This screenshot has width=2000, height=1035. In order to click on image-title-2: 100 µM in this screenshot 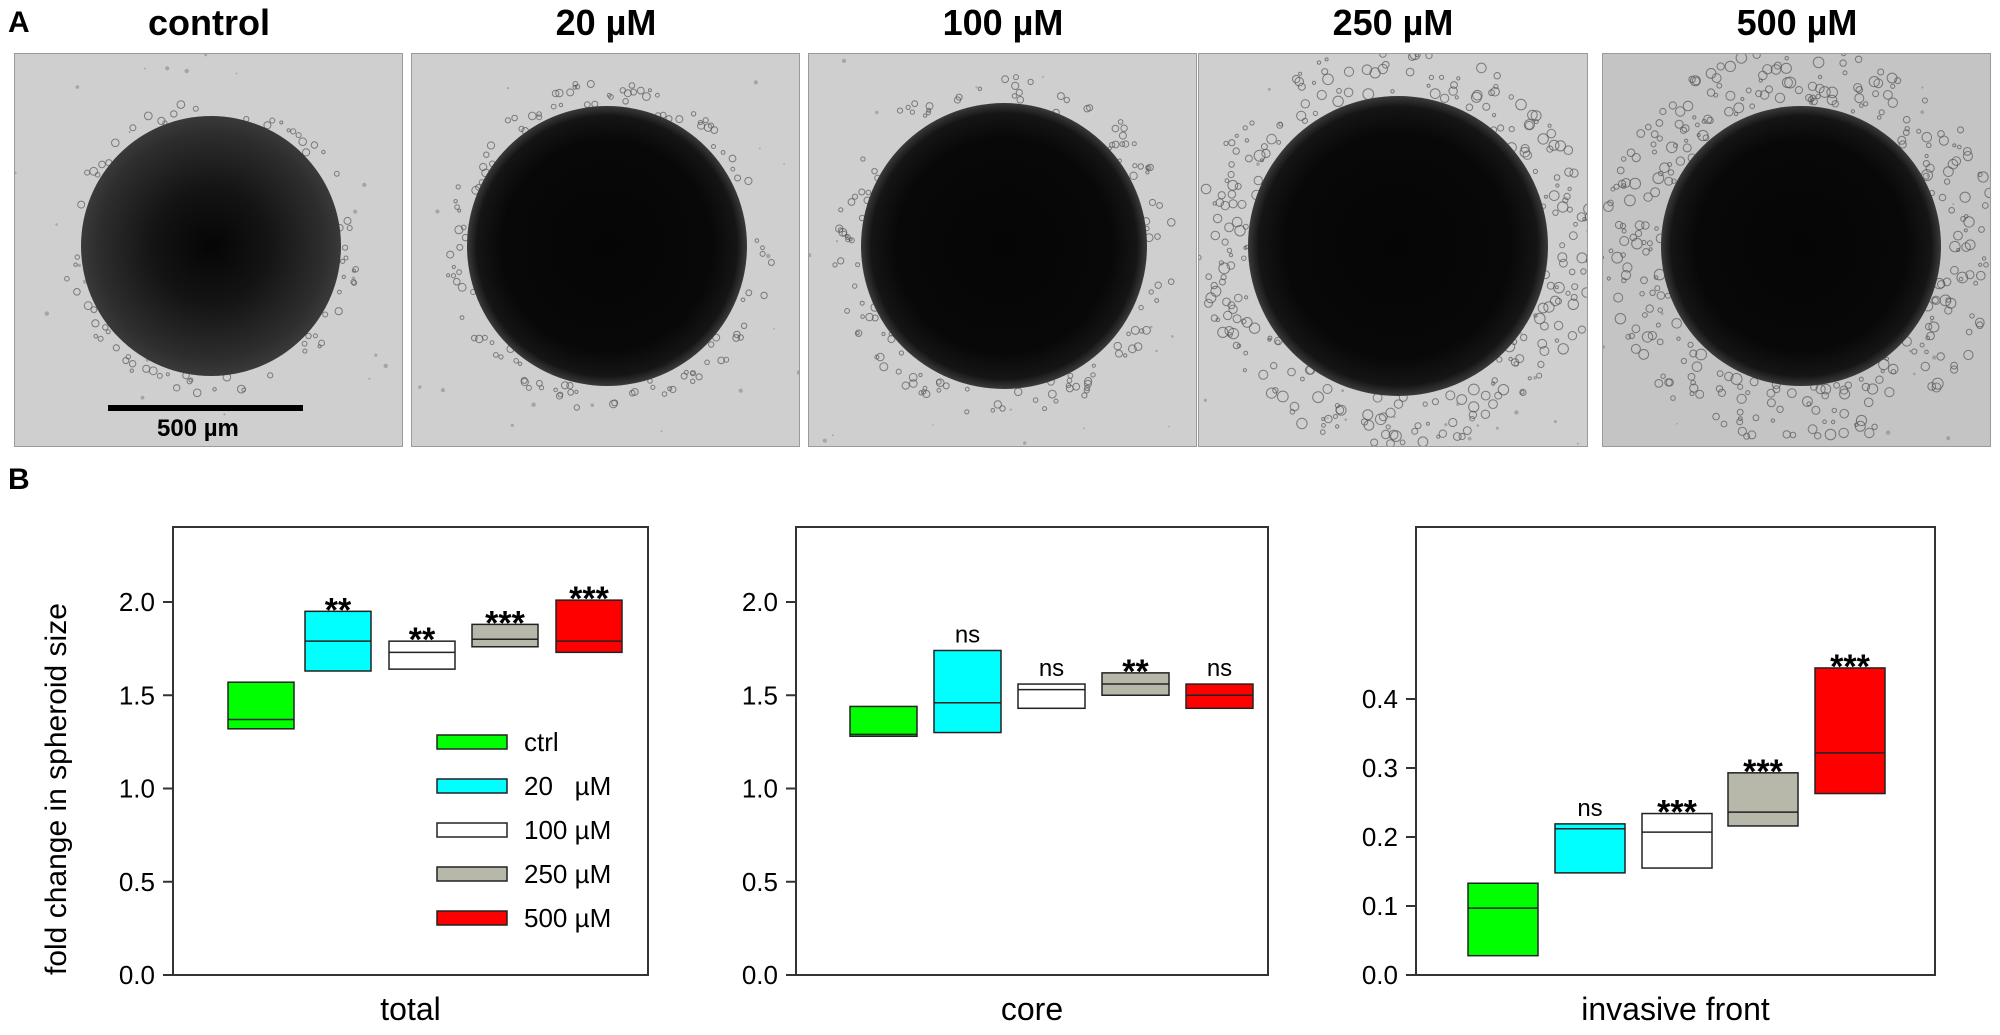, I will do `click(1003, 22)`.